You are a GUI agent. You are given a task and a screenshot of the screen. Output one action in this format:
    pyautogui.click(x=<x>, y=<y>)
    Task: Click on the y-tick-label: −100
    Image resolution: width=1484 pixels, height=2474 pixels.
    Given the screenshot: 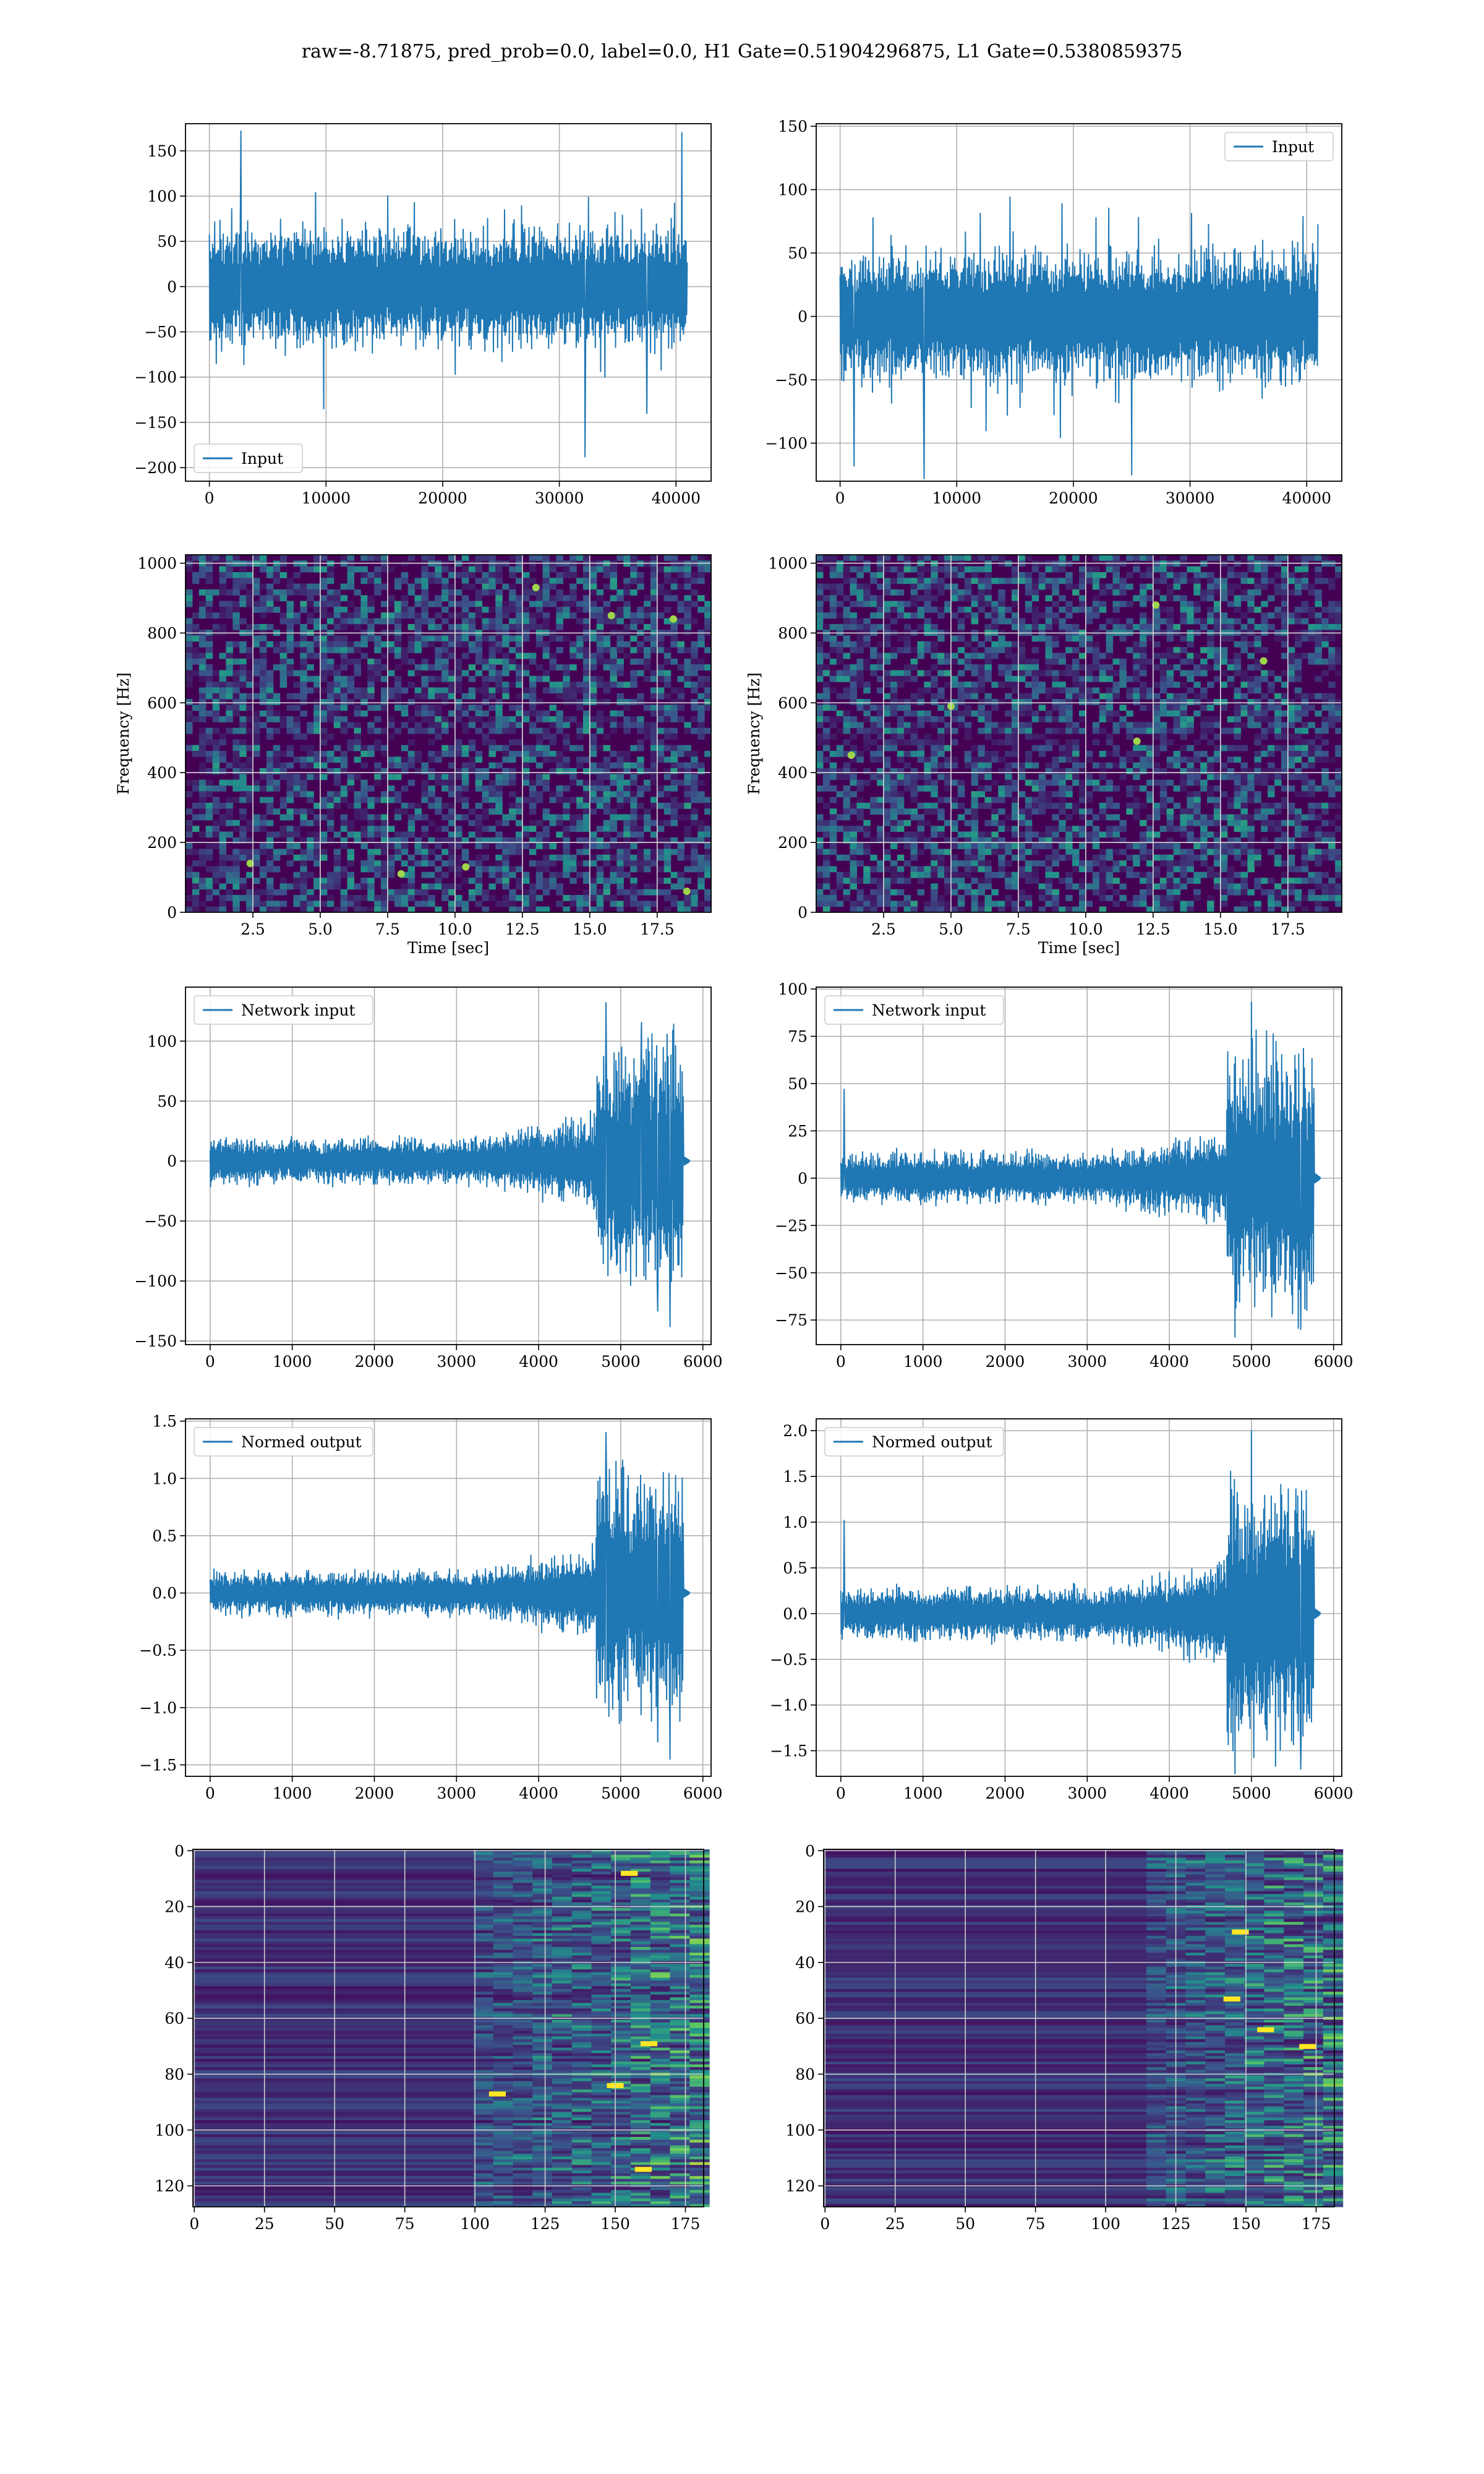 What is the action you would take?
    pyautogui.click(x=786, y=444)
    